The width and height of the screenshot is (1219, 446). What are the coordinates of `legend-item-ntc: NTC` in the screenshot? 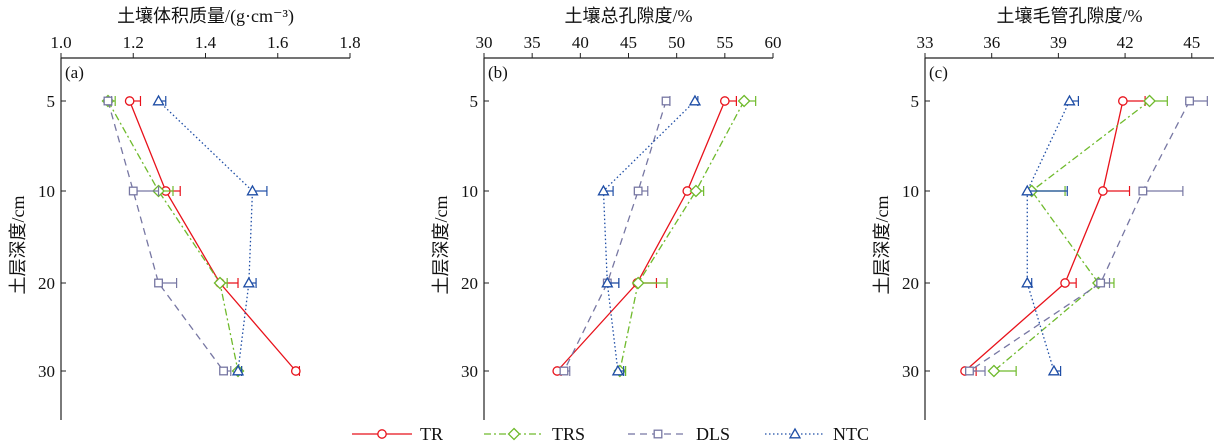 It's located at (817, 434).